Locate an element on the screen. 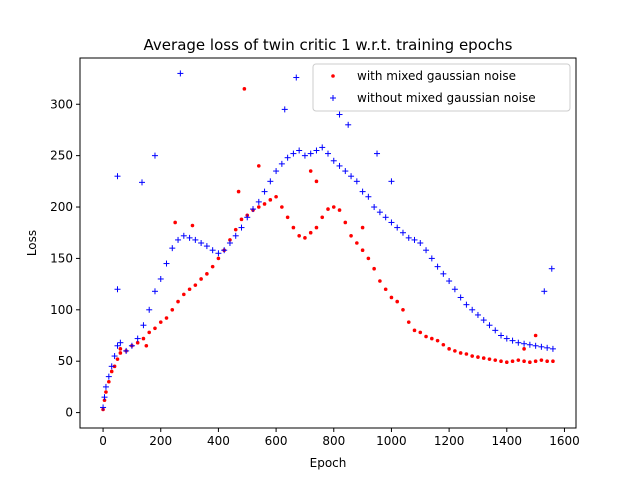 The width and height of the screenshot is (640, 485). legend-marker-with-noise is located at coordinates (333, 76).